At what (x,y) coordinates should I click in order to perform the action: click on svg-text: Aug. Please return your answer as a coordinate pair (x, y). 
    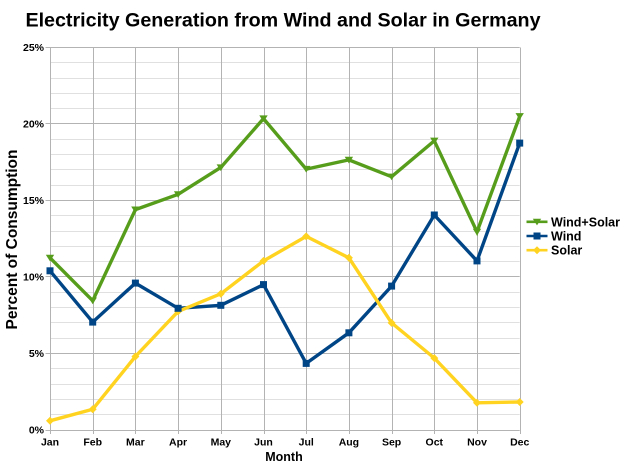
    Looking at the image, I should click on (349, 443).